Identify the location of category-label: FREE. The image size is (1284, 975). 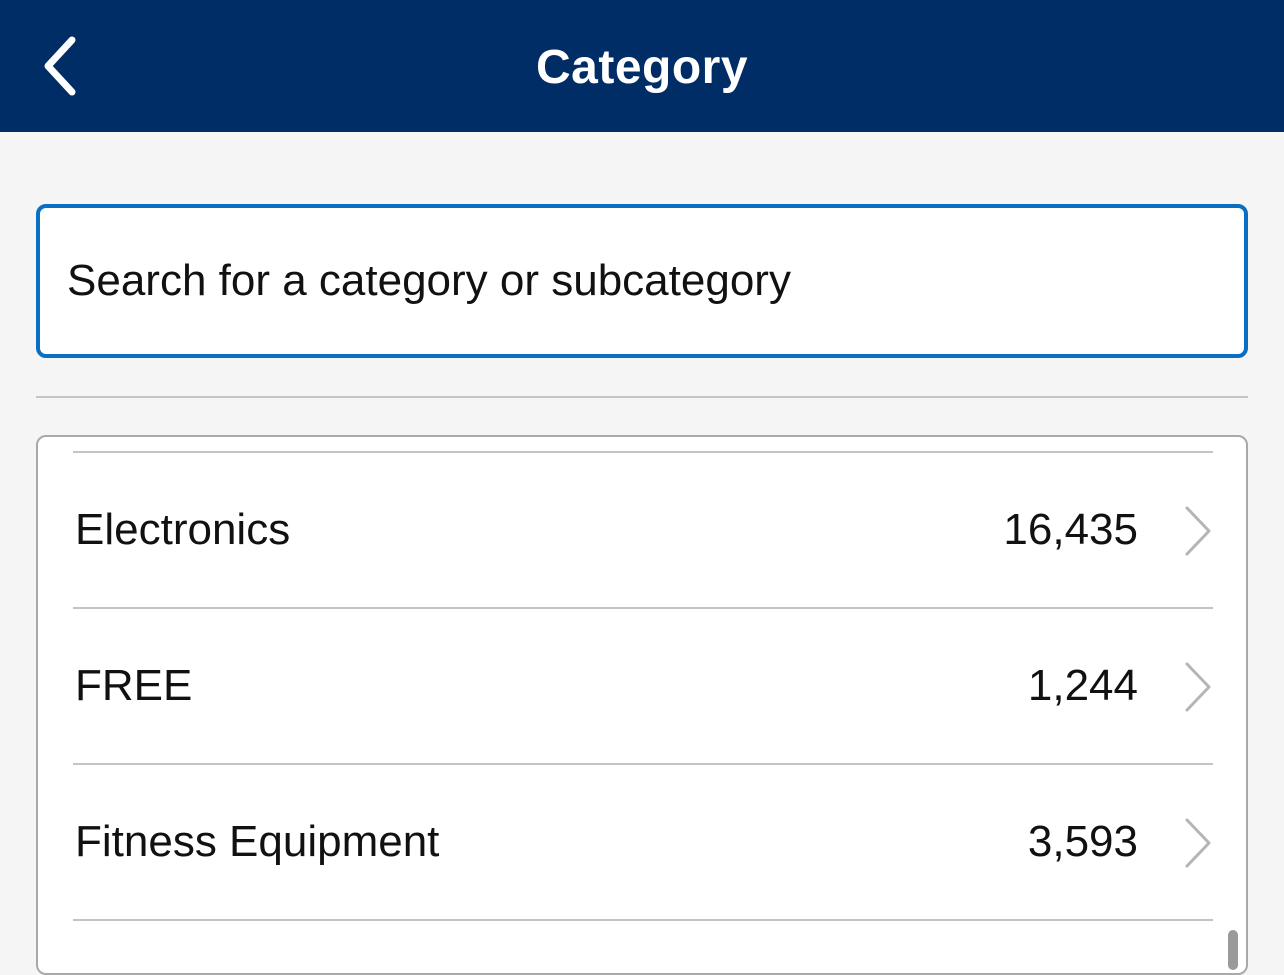
(134, 685).